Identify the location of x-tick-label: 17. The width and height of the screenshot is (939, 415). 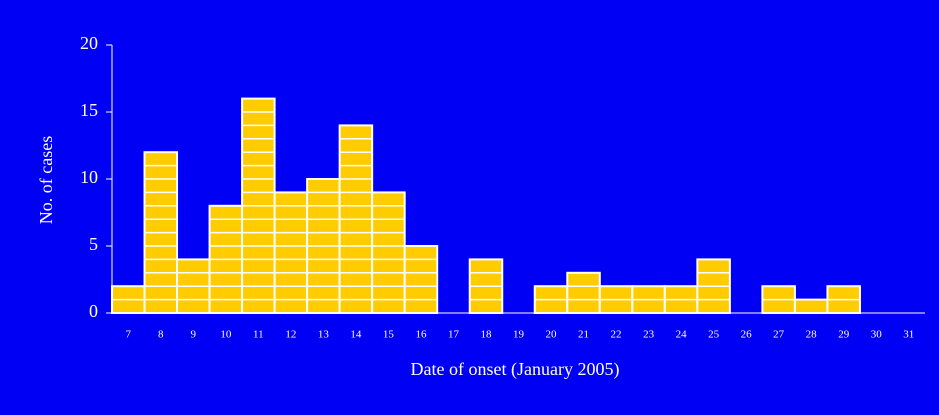
(454, 335).